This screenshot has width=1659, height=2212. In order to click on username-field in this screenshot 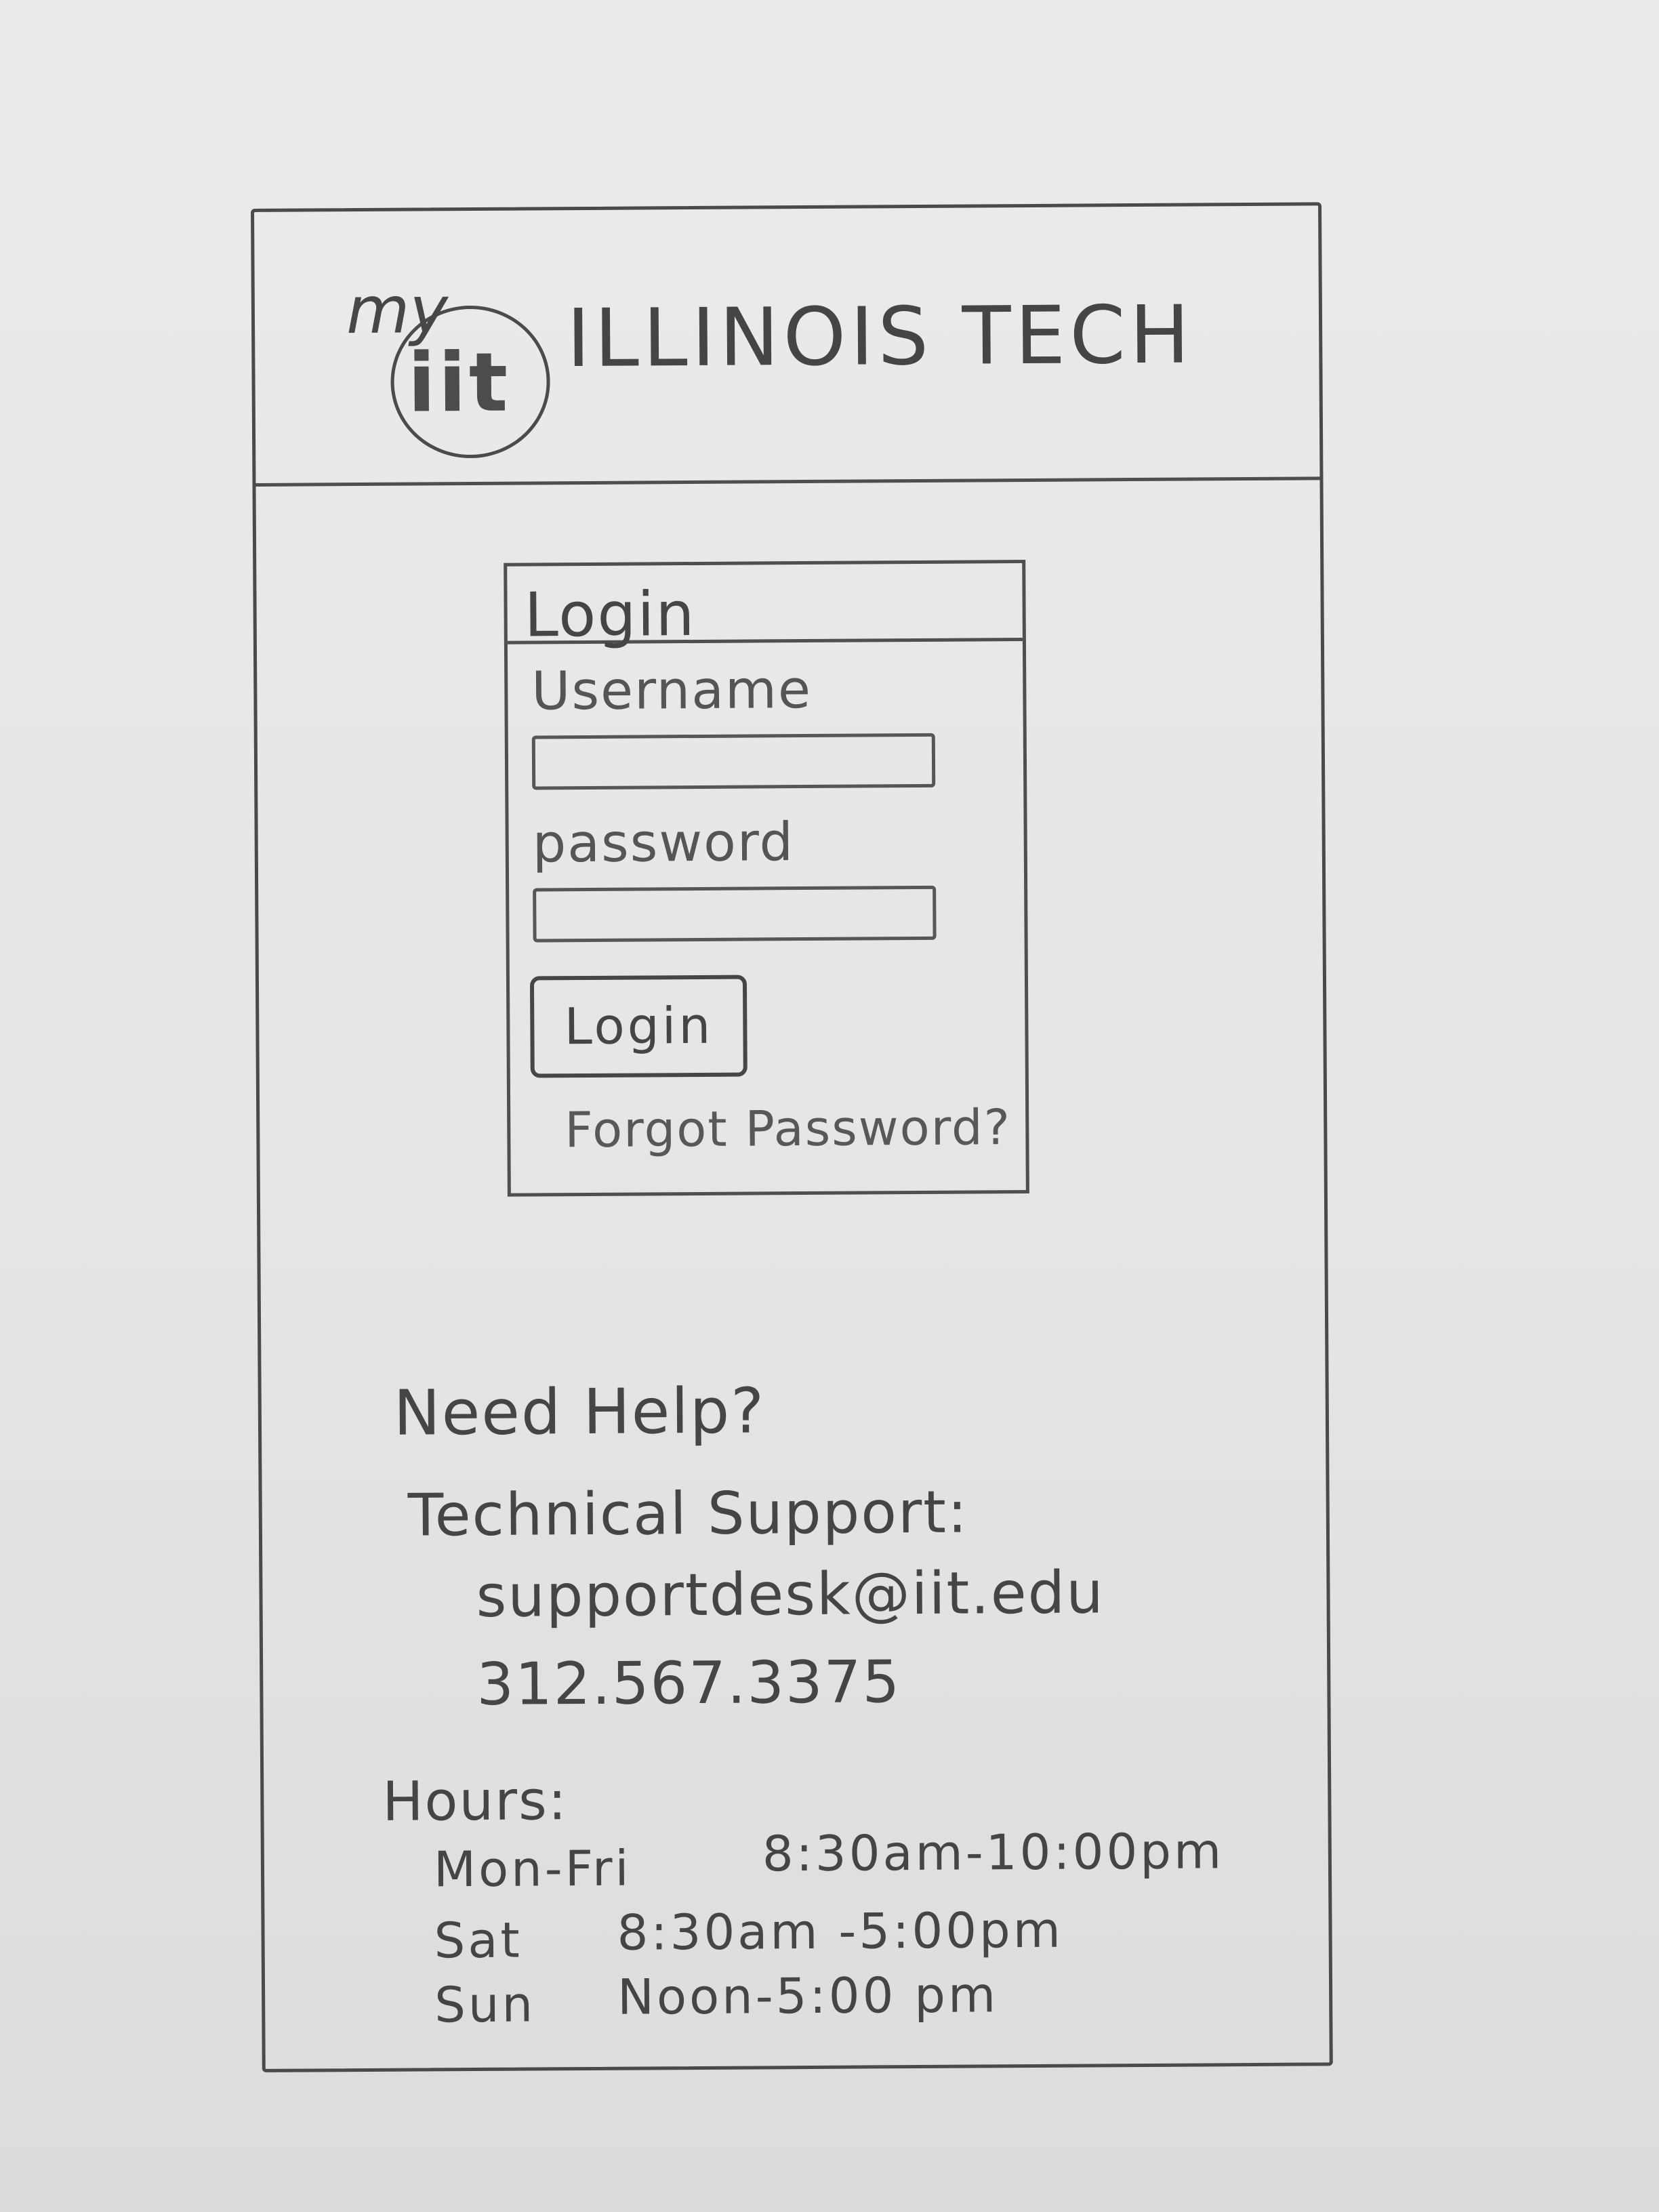, I will do `click(734, 761)`.